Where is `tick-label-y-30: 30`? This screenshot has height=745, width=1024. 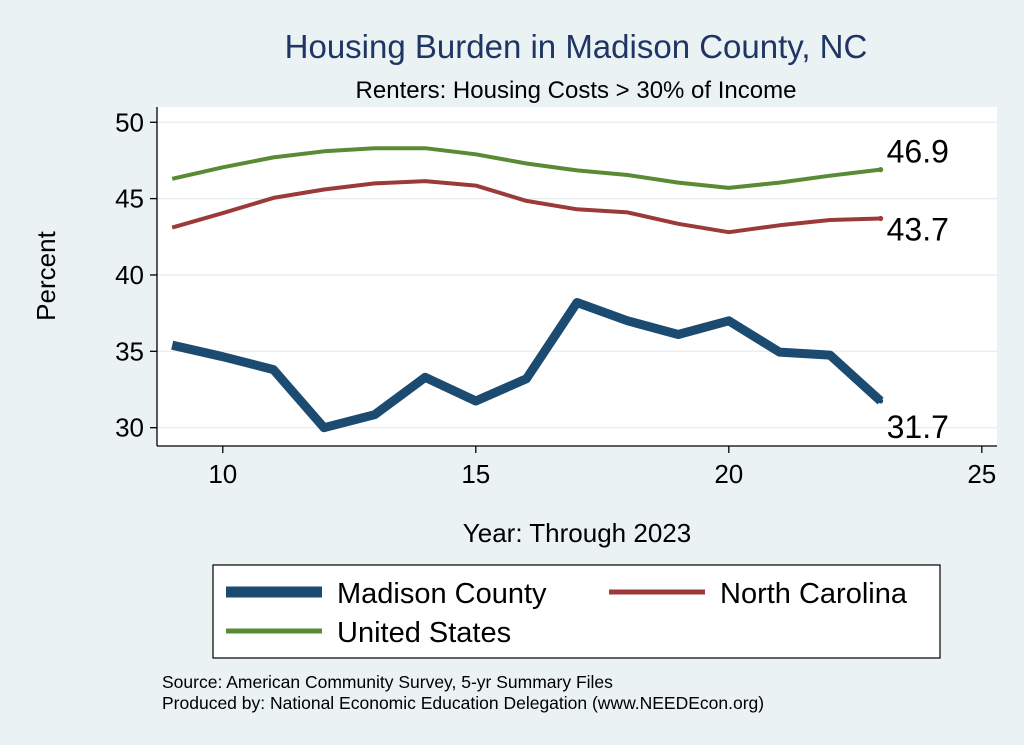
tick-label-y-30: 30 is located at coordinates (129, 428).